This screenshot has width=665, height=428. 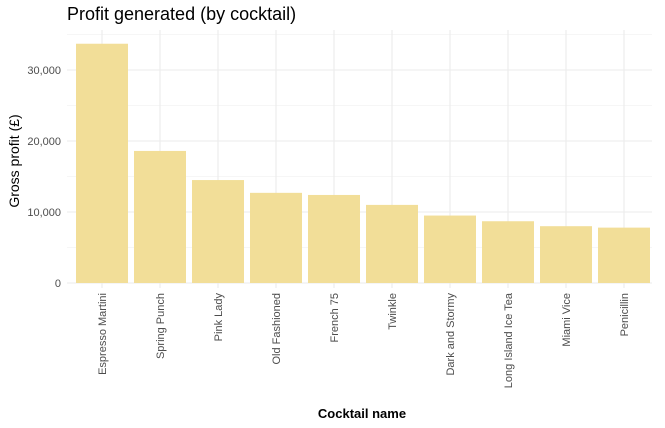 I want to click on x-tick-label: Miami Vice, so click(x=567, y=320).